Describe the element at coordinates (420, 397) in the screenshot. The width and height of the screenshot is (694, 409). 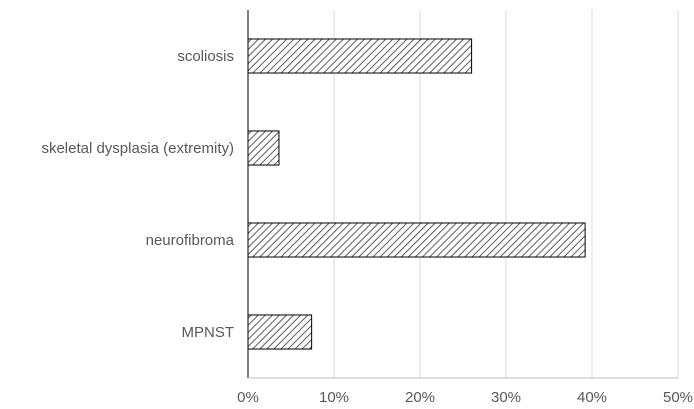
I see `x-tick-label: 20%` at that location.